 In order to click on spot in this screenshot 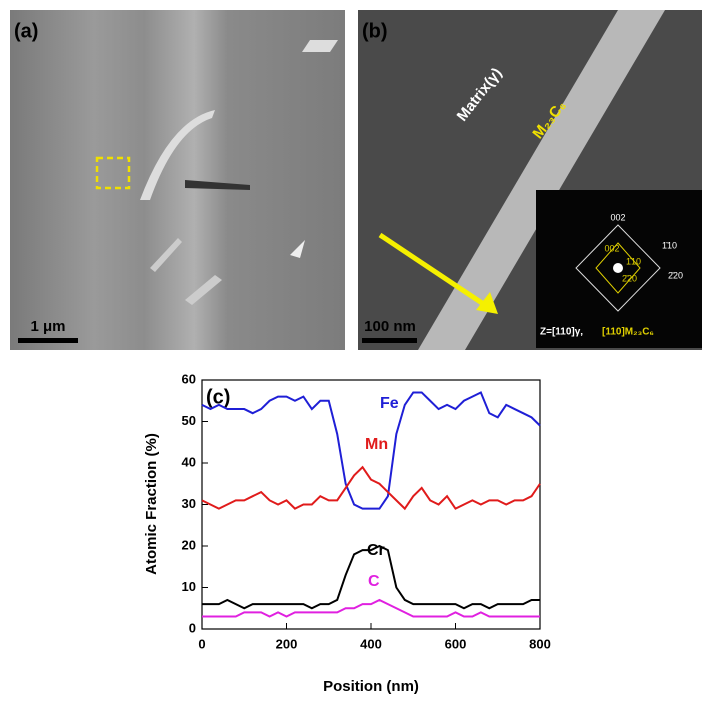, I will do `click(618, 268)`.